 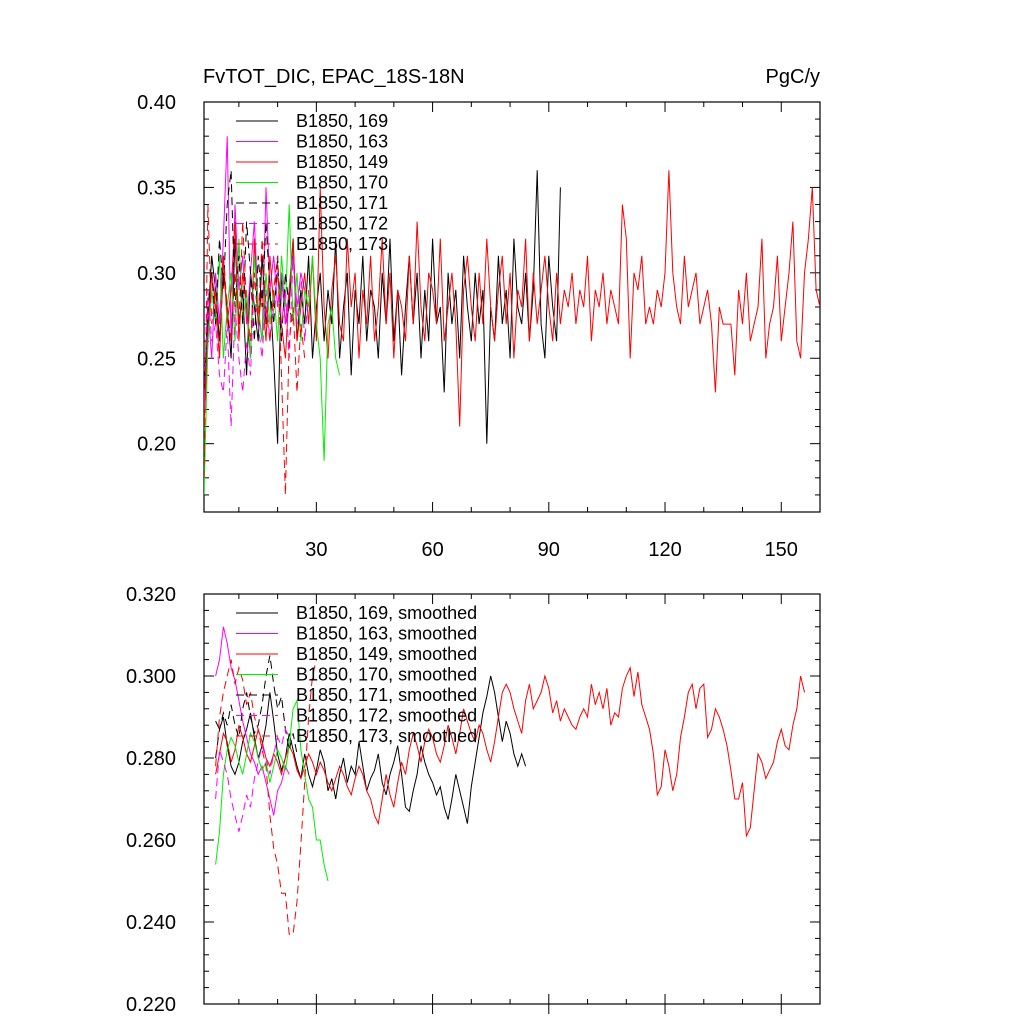 I want to click on y-tick-label: 0.20, so click(x=156, y=445).